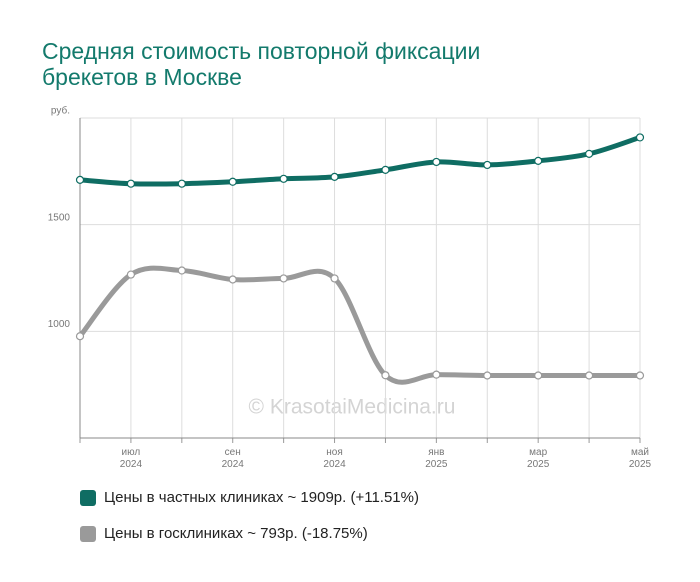  I want to click on x-tick-label-part: ноя, so click(334, 452).